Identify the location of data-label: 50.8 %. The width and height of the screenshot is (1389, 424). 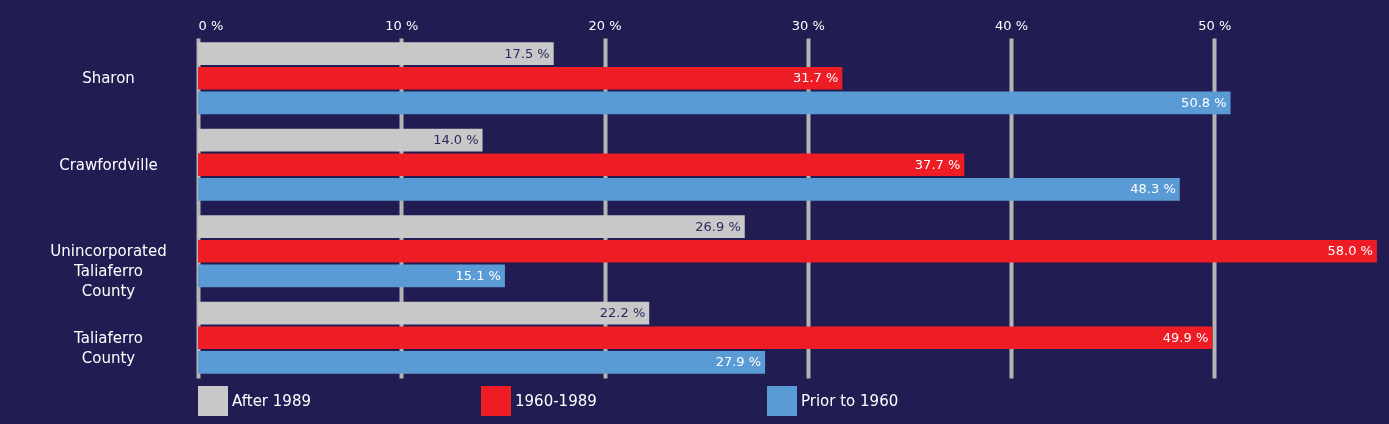
(1204, 102).